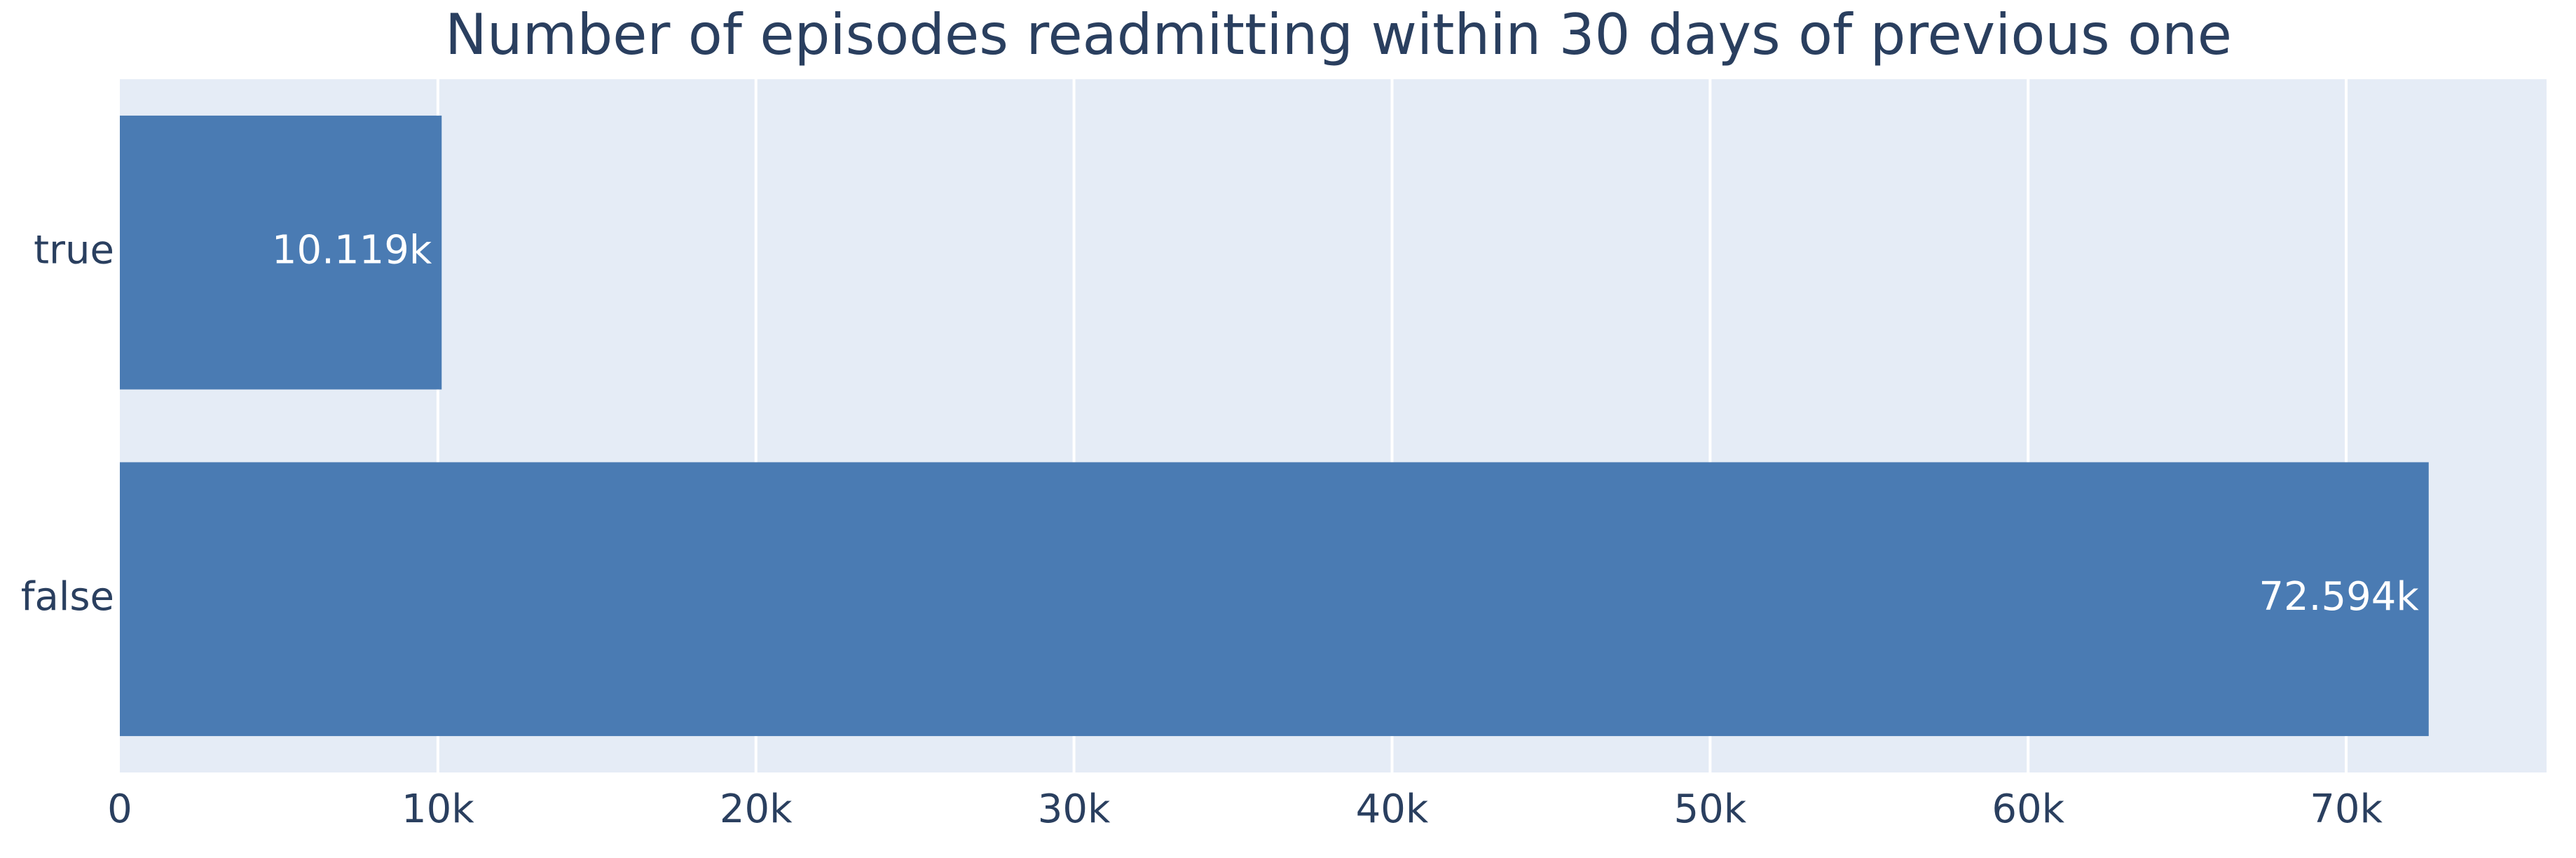 This screenshot has height=858, width=2576. I want to click on y-tick-label: false, so click(67, 597).